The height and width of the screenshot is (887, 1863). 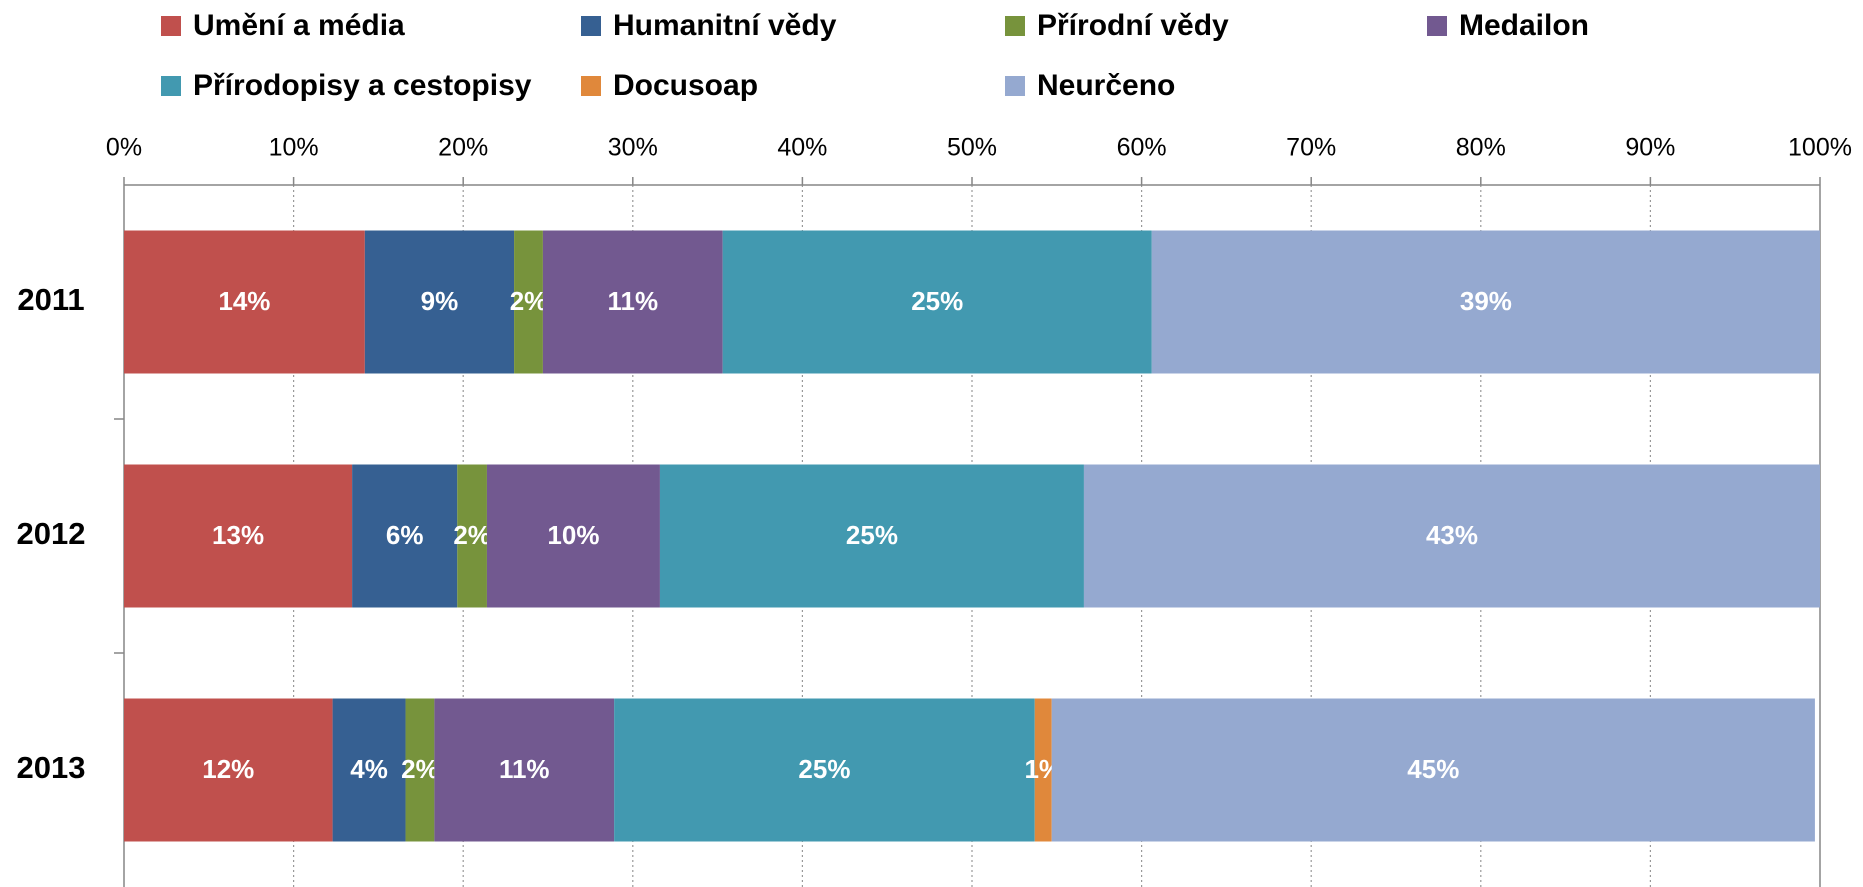 I want to click on legend-label: Umění a média, so click(x=299, y=25).